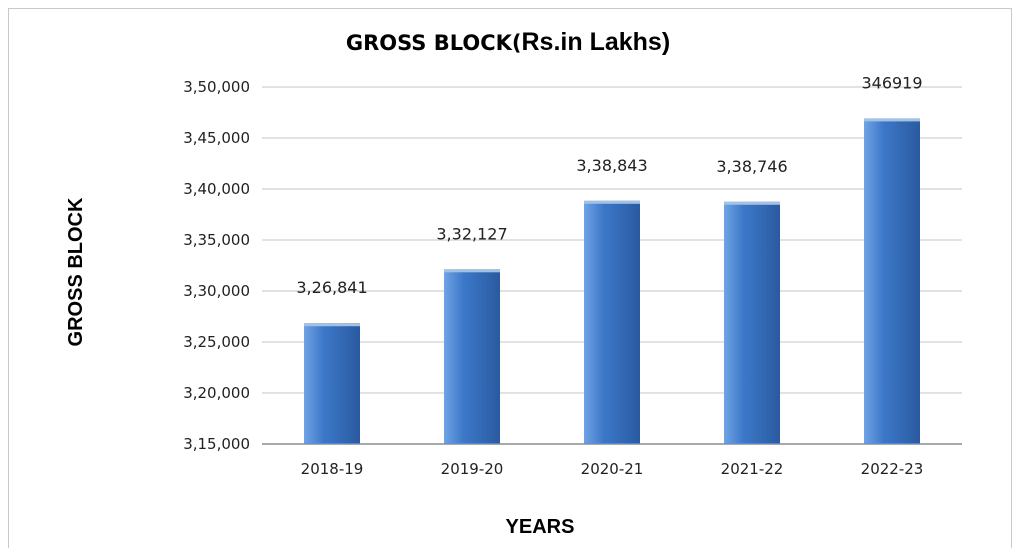 Image resolution: width=1014 pixels, height=548 pixels. What do you see at coordinates (331, 287) in the screenshot?
I see `data-label: 3,26,841` at bounding box center [331, 287].